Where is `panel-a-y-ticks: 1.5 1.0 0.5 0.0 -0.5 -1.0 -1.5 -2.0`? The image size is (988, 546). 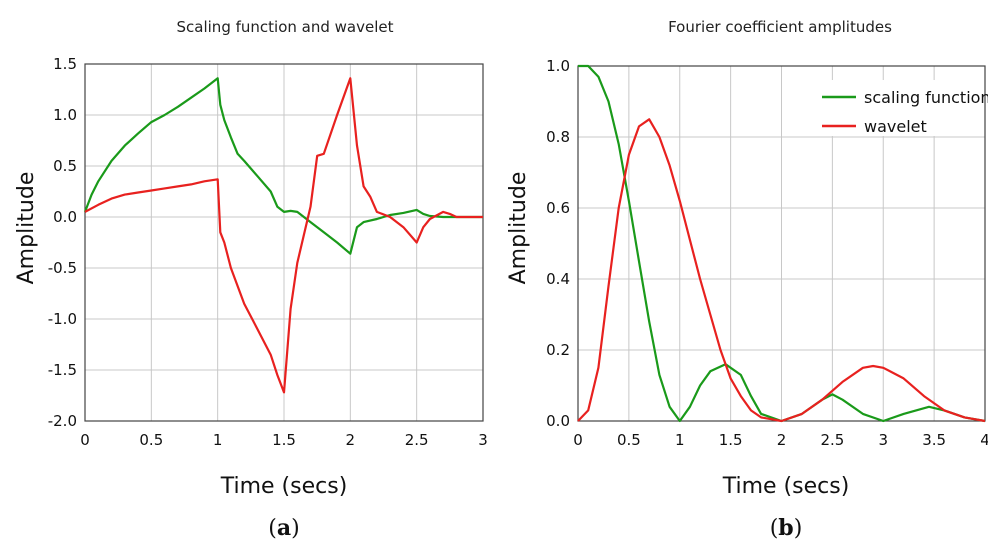 panel-a-y-ticks: 1.5 1.0 0.5 0.0 -0.5 -1.0 -1.5 -2.0 is located at coordinates (62, 242).